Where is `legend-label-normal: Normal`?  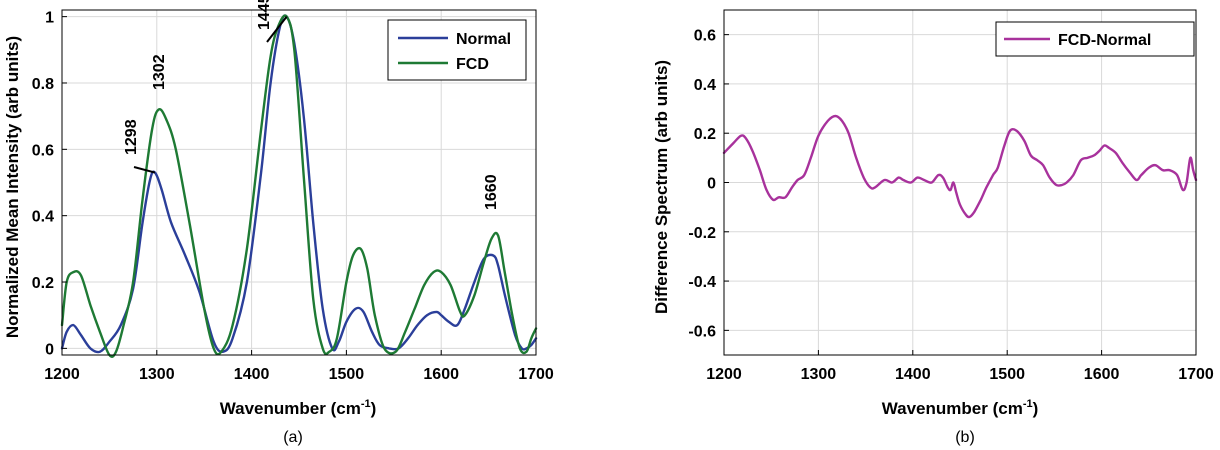
legend-label-normal: Normal is located at coordinates (483, 39).